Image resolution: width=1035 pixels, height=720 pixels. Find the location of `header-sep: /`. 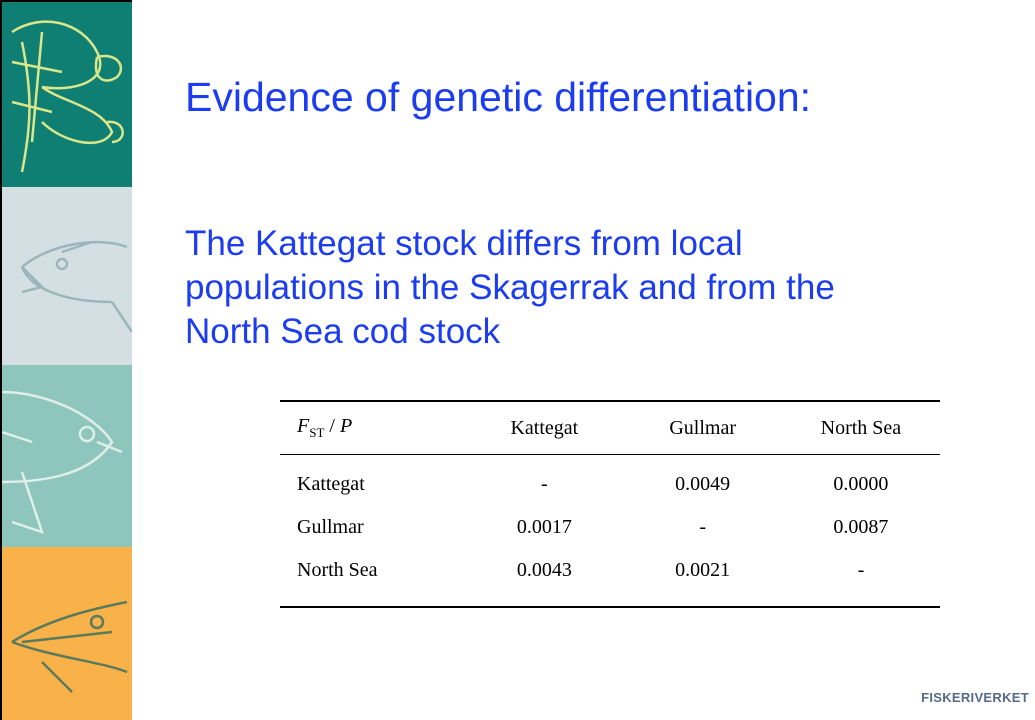

header-sep: / is located at coordinates (332, 426).